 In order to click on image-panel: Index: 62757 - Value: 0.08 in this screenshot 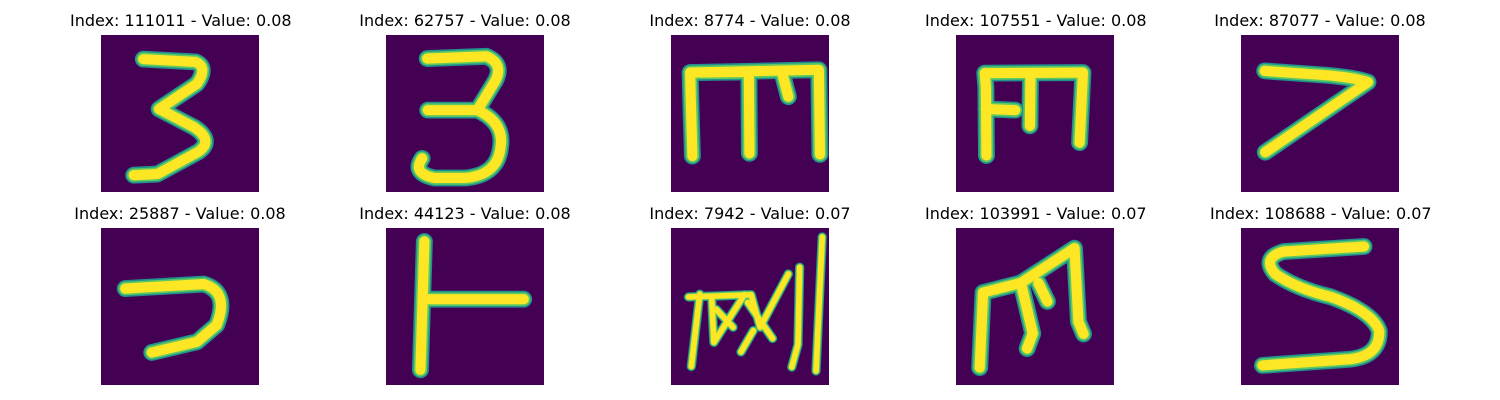, I will do `click(465, 101)`.